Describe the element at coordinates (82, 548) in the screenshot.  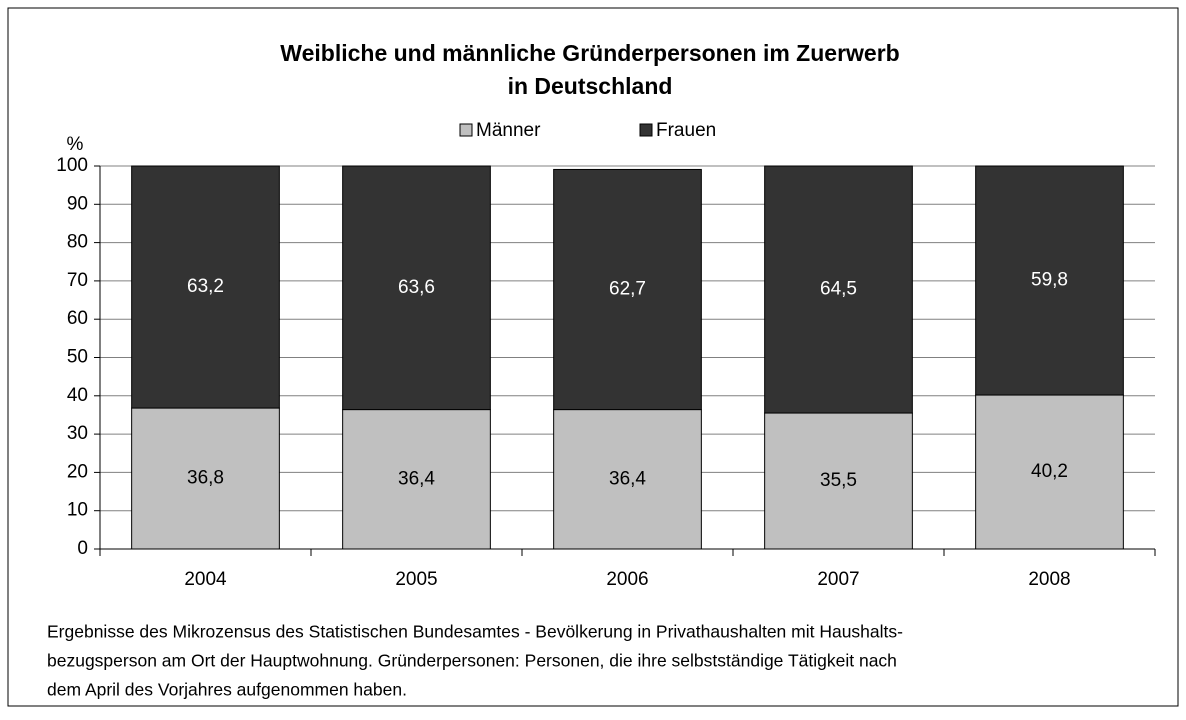
I see `y-tick-label: 0` at that location.